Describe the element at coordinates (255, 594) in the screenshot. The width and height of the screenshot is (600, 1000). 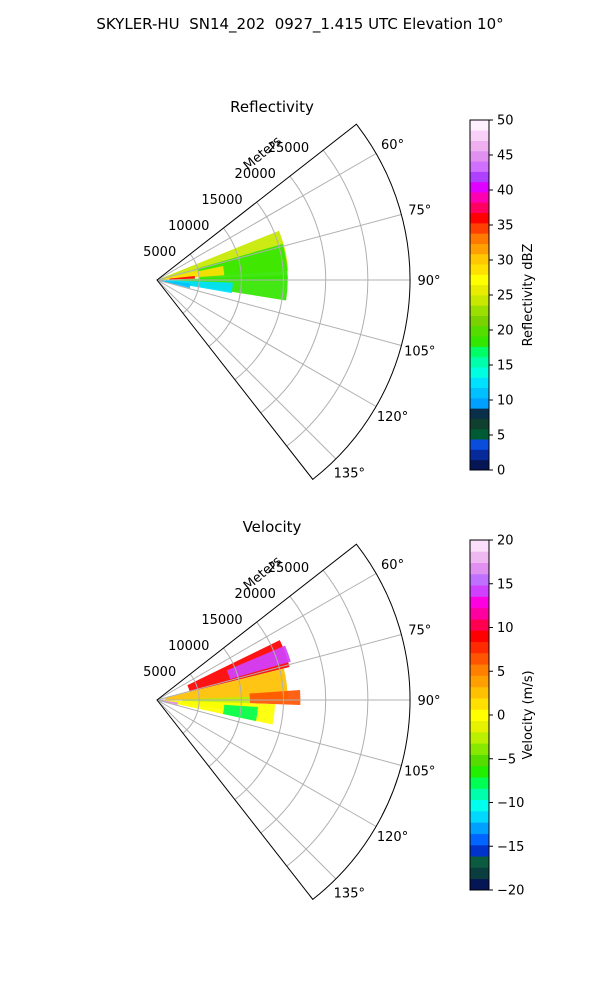
I see `range-tick-label: 20000` at that location.